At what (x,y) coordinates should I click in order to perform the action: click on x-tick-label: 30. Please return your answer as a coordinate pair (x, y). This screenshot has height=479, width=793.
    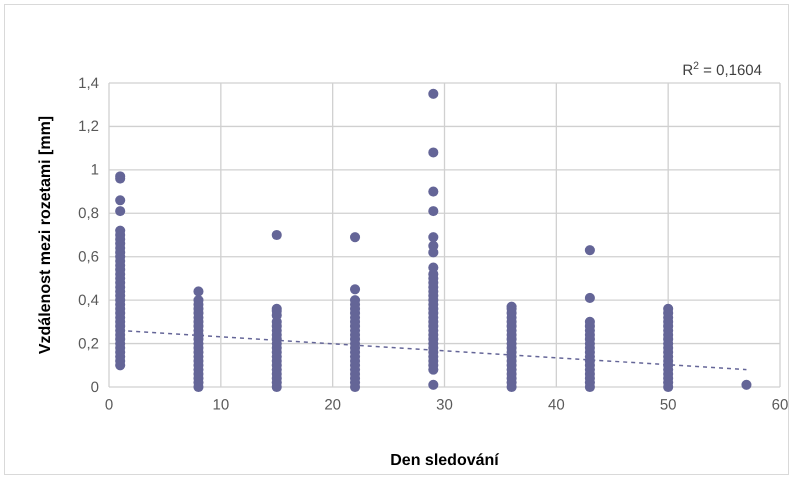
    Looking at the image, I should click on (444, 405).